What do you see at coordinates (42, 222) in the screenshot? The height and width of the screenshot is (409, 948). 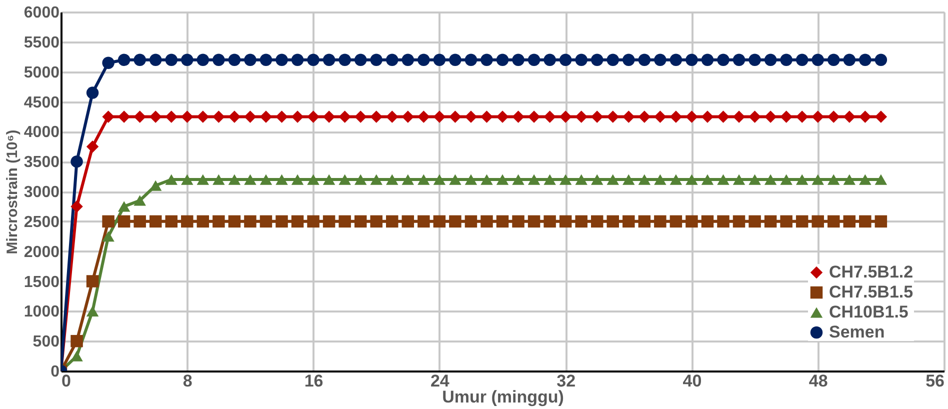 I see `y-tick-label: 2500` at bounding box center [42, 222].